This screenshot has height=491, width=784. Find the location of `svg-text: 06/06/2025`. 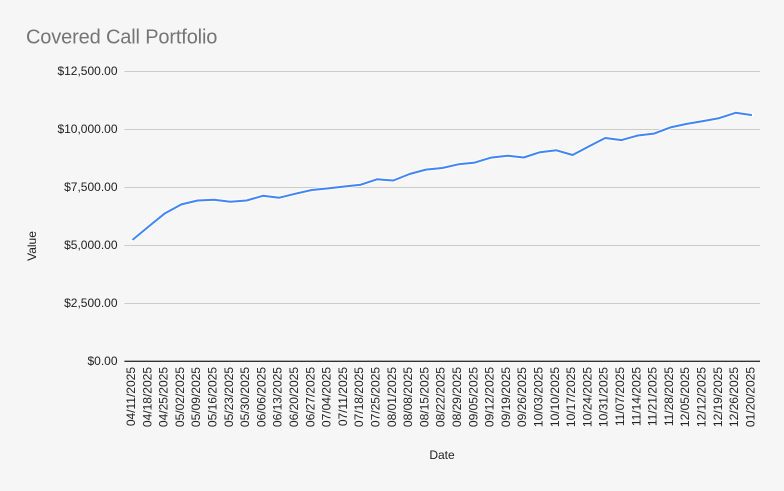

svg-text: 06/06/2025 is located at coordinates (261, 397).